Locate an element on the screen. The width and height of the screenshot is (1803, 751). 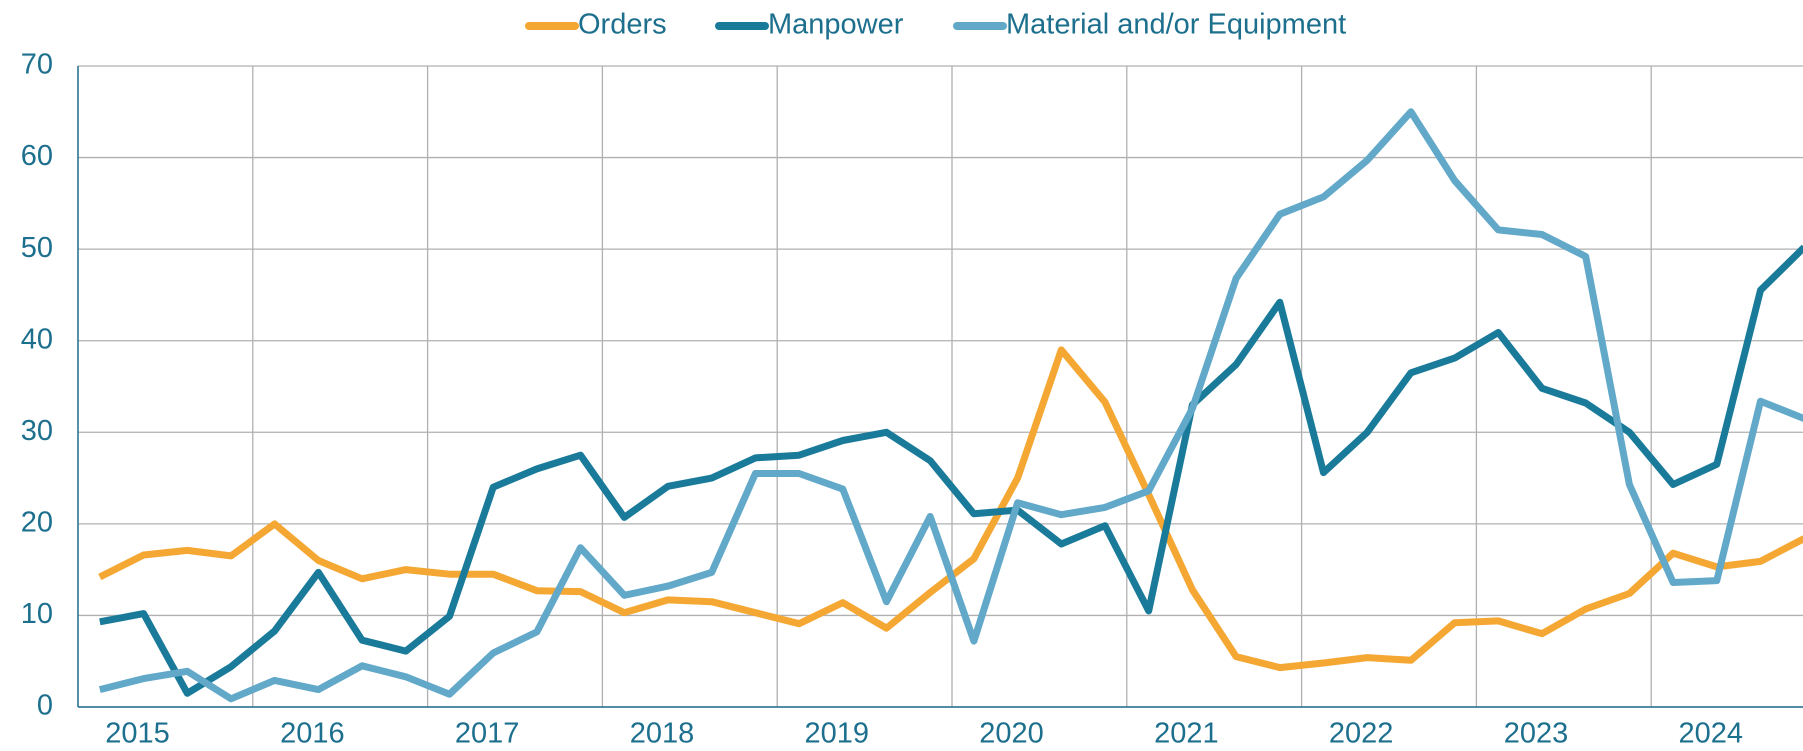
legend-label: Material and/or Equipment is located at coordinates (1176, 25).